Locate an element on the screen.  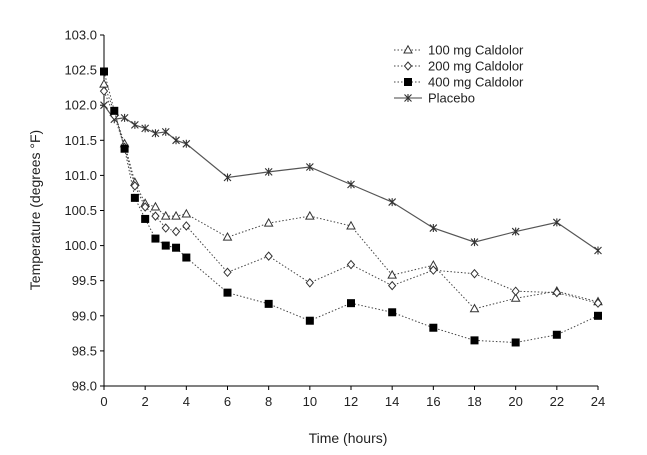
x-tick-label: 14 is located at coordinates (392, 401).